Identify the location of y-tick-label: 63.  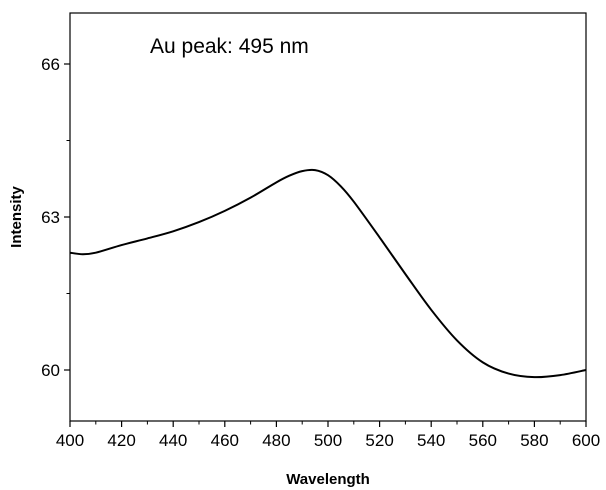
(50, 217).